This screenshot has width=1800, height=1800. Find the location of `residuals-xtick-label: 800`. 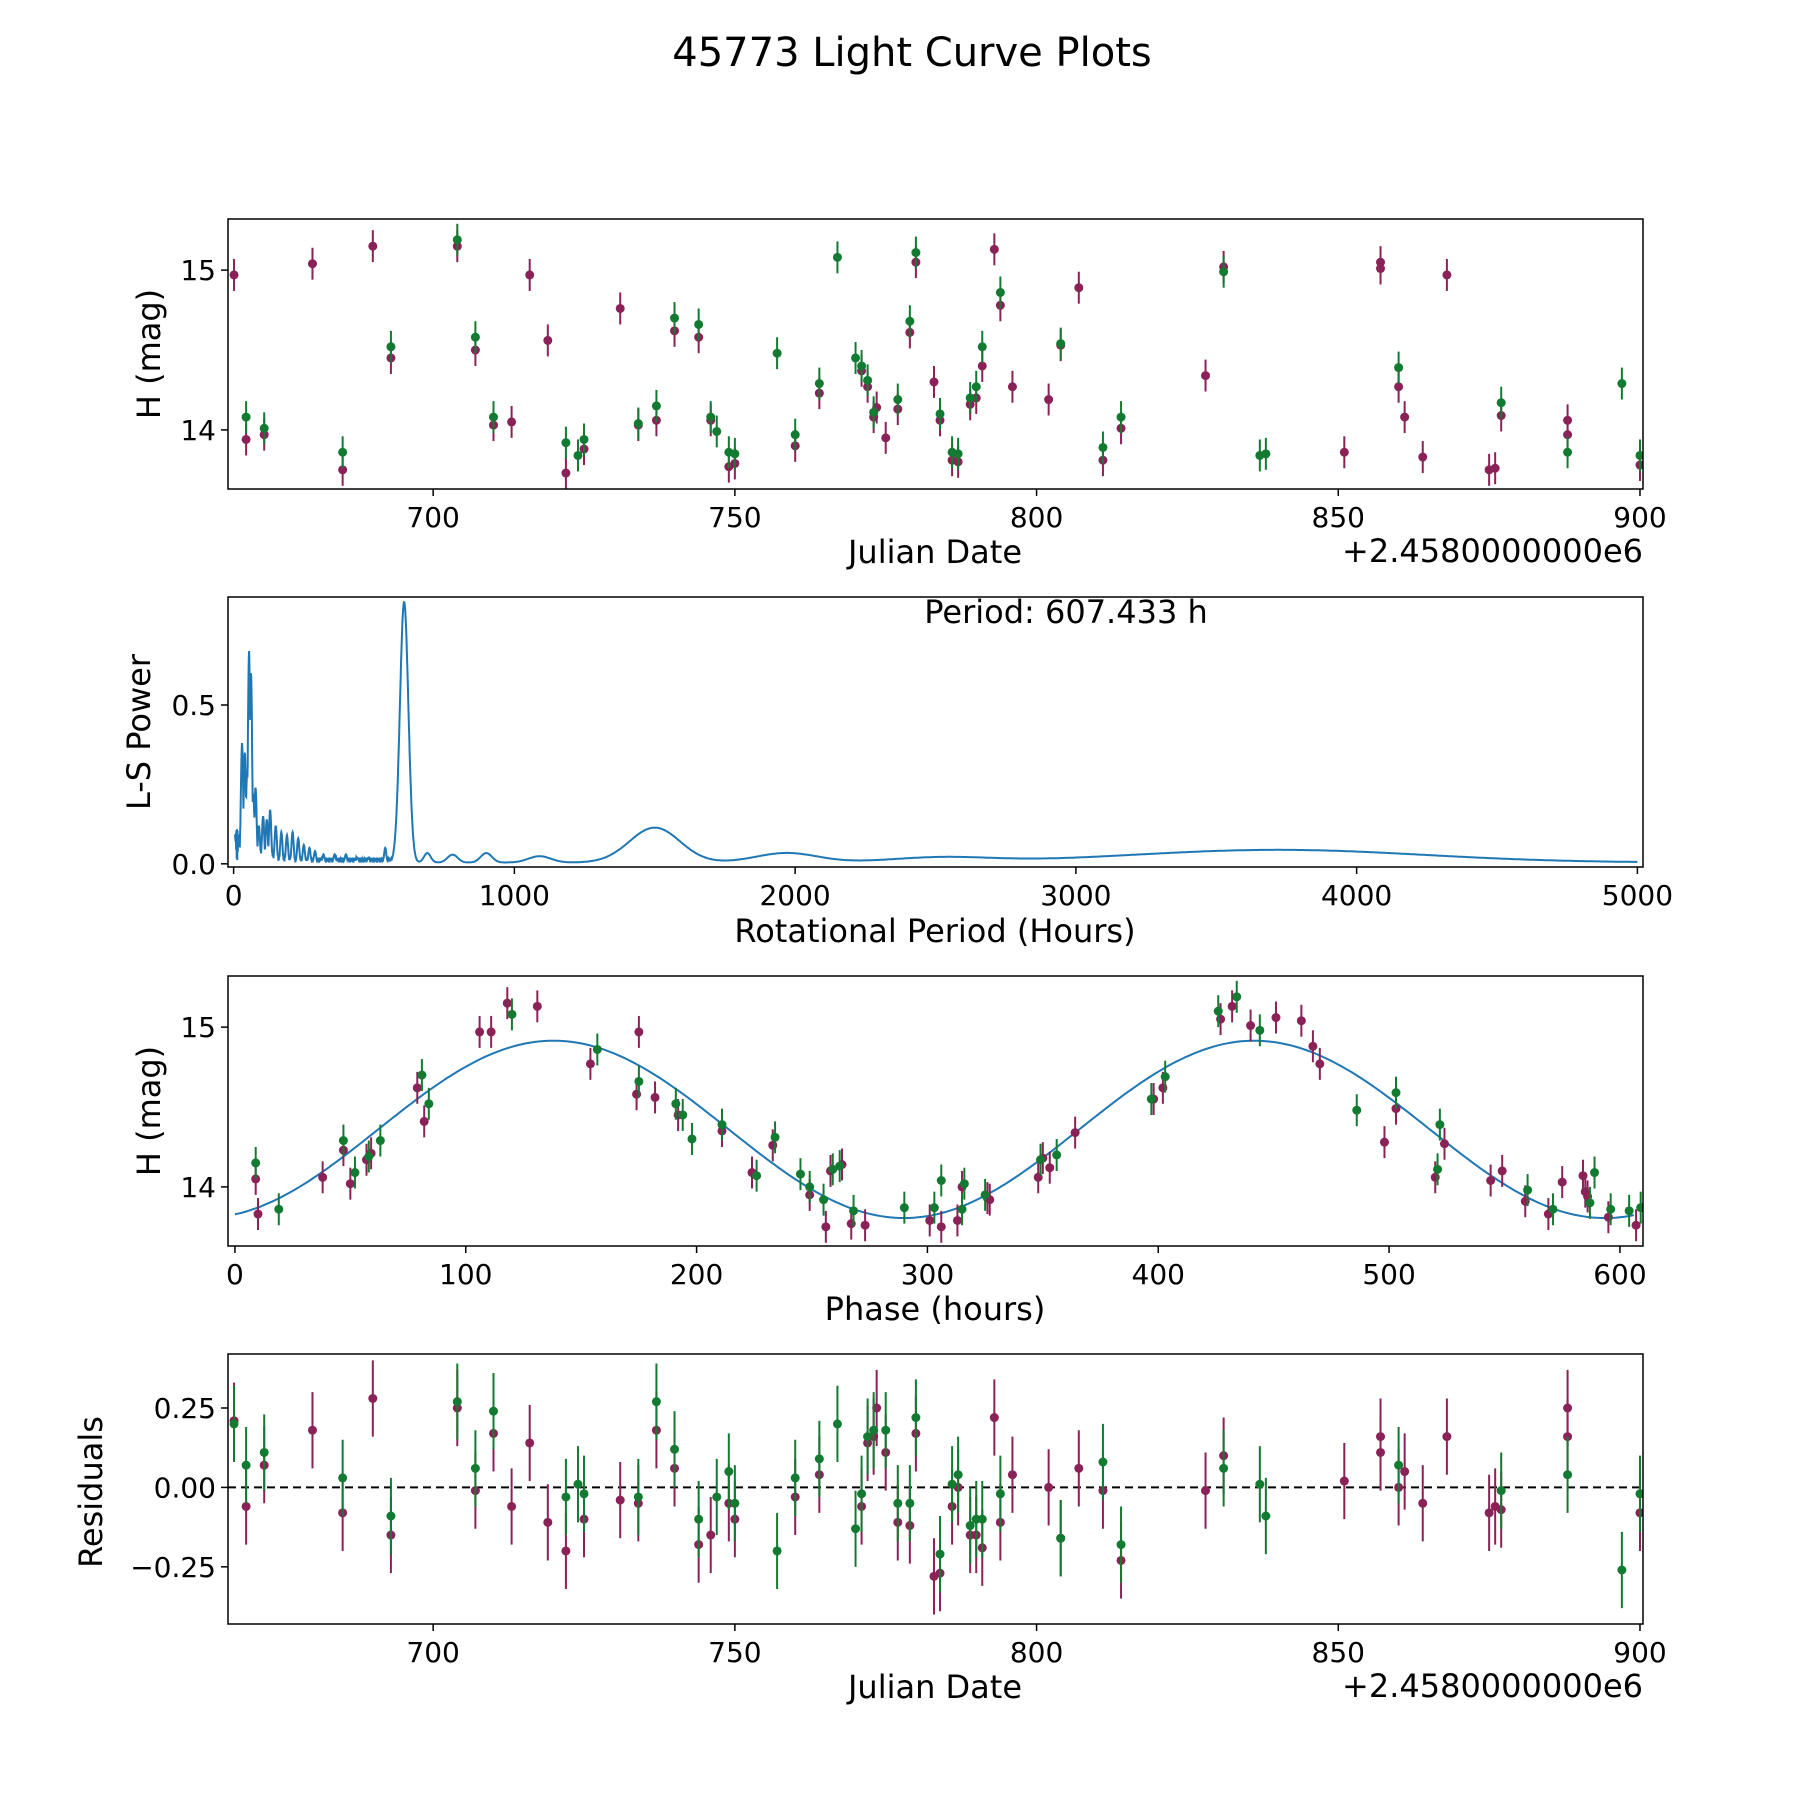

residuals-xtick-label: 800 is located at coordinates (1036, 1652).